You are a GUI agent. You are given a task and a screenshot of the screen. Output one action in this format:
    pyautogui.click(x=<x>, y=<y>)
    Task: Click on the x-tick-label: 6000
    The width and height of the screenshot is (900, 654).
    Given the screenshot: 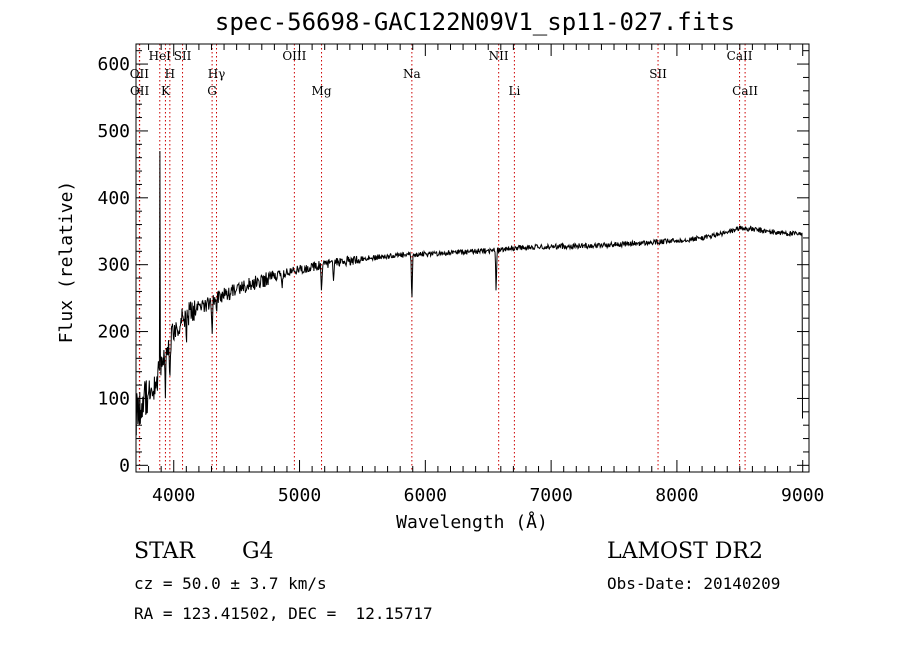 What is the action you would take?
    pyautogui.click(x=425, y=495)
    